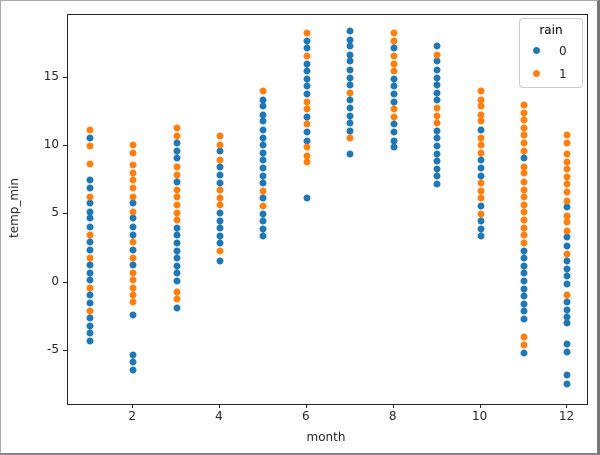 This screenshot has width=600, height=455. What do you see at coordinates (563, 50) in the screenshot?
I see `legend-entry-label: 0` at bounding box center [563, 50].